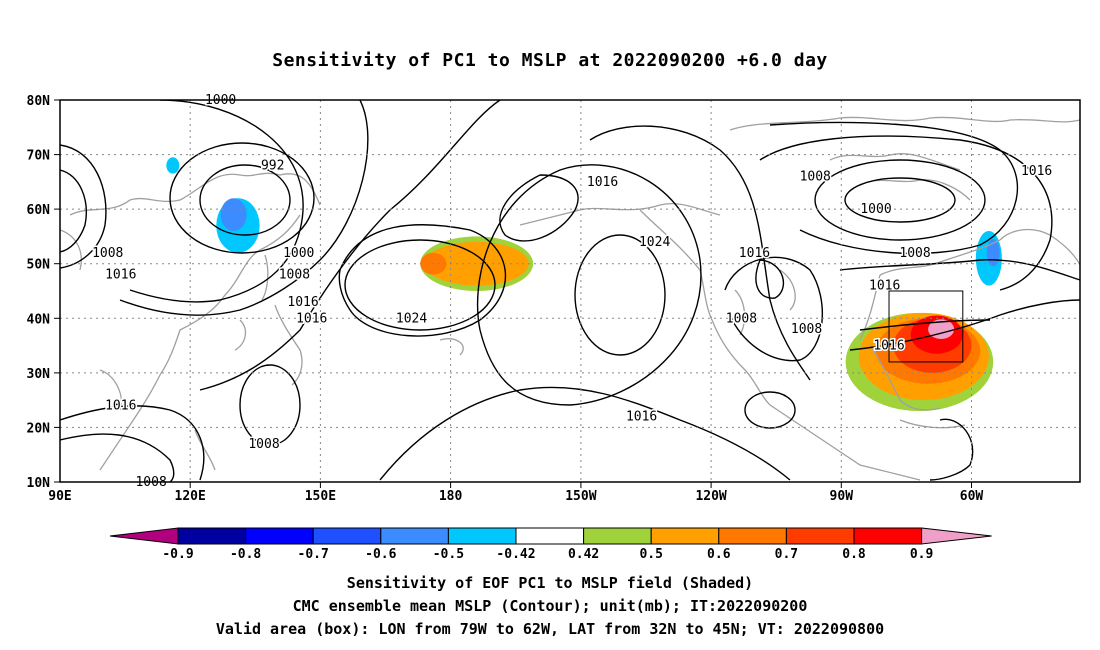 The height and width of the screenshot is (650, 1100). What do you see at coordinates (380, 554) in the screenshot?
I see `colorbar-tick-label: -0.6` at bounding box center [380, 554].